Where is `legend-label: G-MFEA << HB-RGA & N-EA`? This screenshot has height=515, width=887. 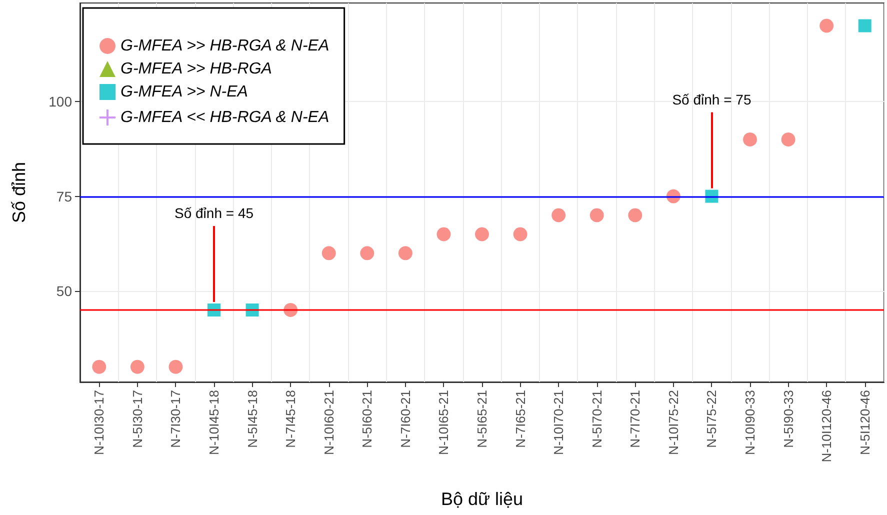 legend-label: G-MFEA << HB-RGA & N-EA is located at coordinates (225, 117).